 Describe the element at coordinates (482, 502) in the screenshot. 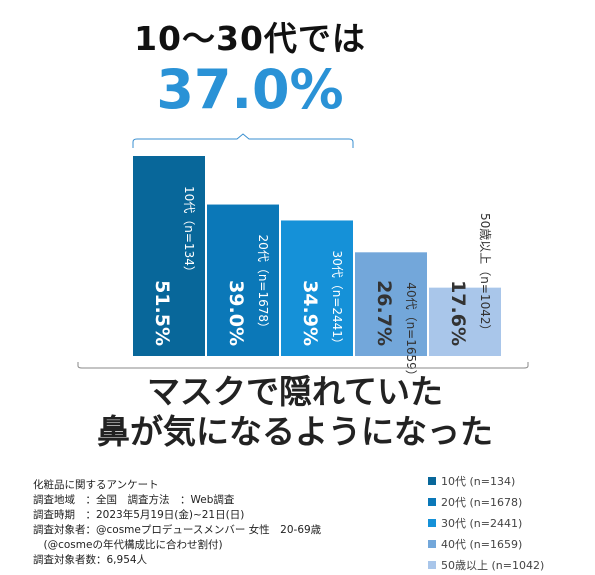

I see `legend-label: 20代 (n=1678)` at that location.